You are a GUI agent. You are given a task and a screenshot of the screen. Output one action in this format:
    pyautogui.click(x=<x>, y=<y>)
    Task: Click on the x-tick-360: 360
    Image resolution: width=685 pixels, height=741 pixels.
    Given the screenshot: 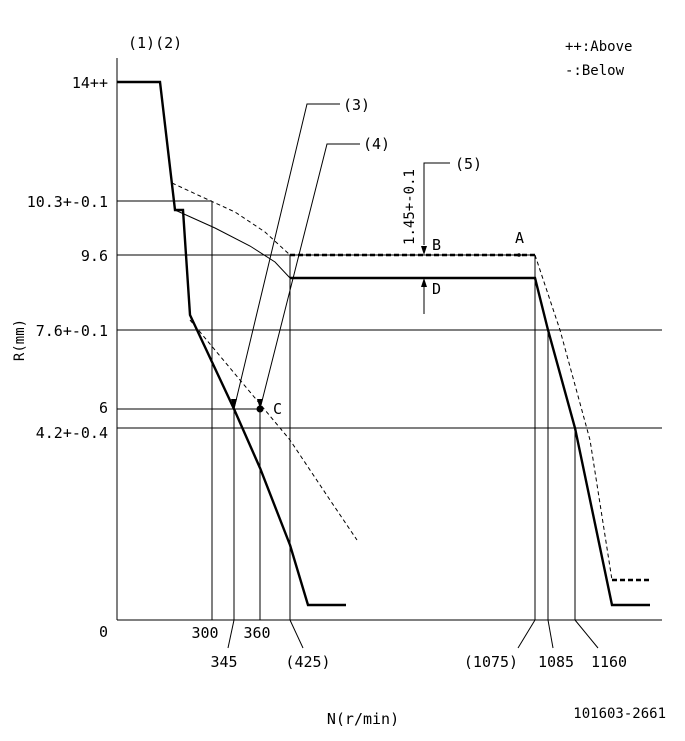 What is the action you would take?
    pyautogui.click(x=256, y=633)
    